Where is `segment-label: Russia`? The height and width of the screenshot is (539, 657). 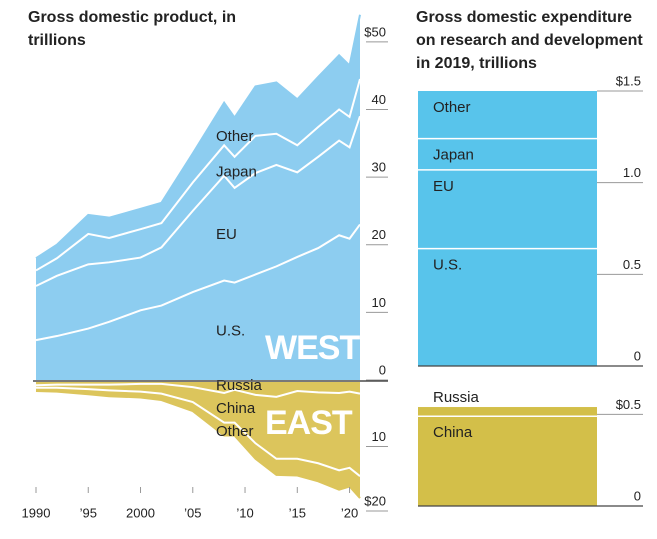 segment-label: Russia is located at coordinates (456, 397).